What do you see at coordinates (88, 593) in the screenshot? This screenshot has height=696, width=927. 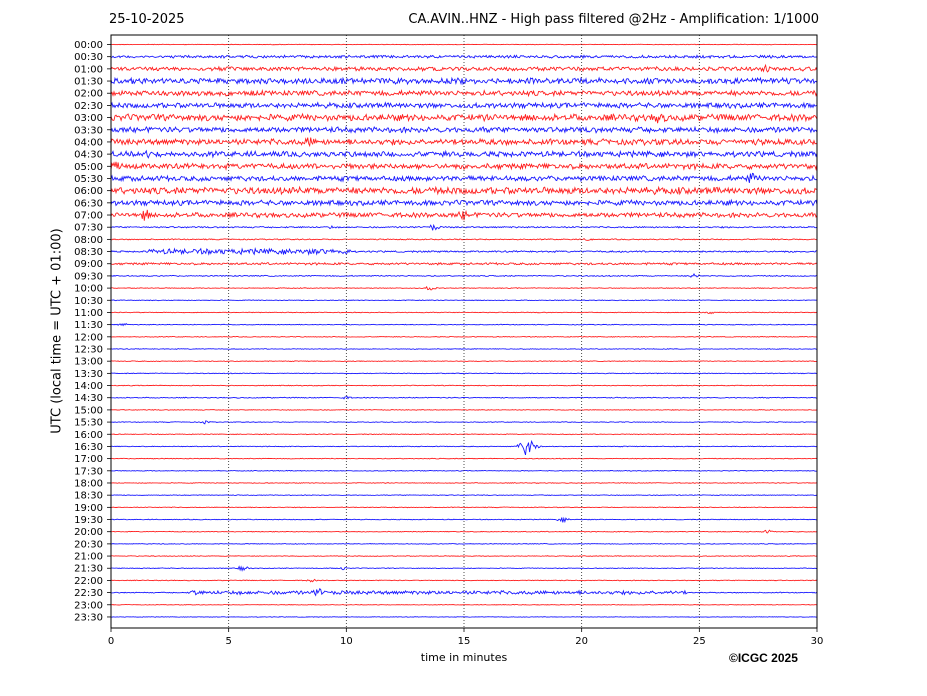 I see `y-tick-label: 22:30` at bounding box center [88, 593].